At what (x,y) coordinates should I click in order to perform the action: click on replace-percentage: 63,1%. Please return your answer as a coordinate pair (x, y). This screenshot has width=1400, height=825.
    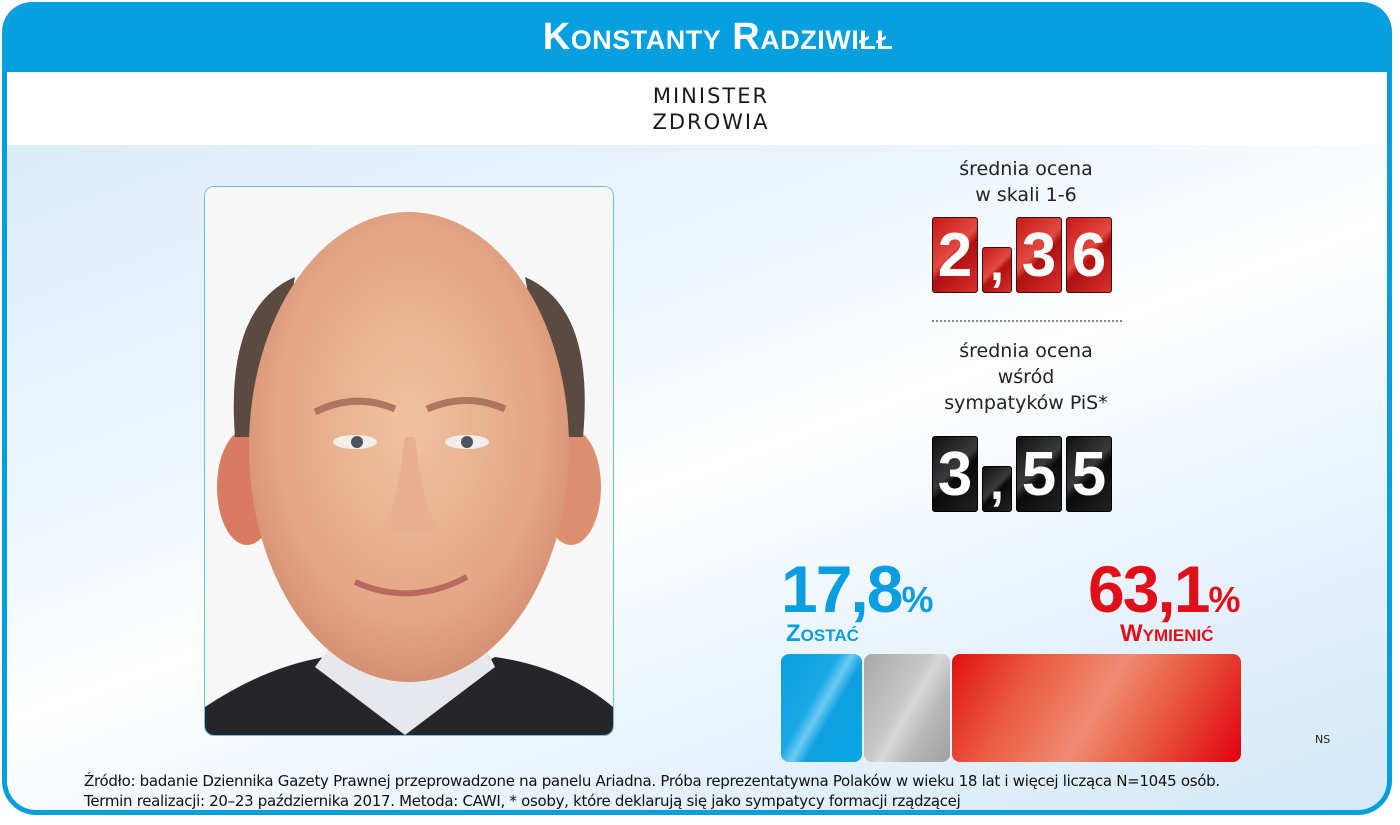
    Looking at the image, I should click on (1164, 594).